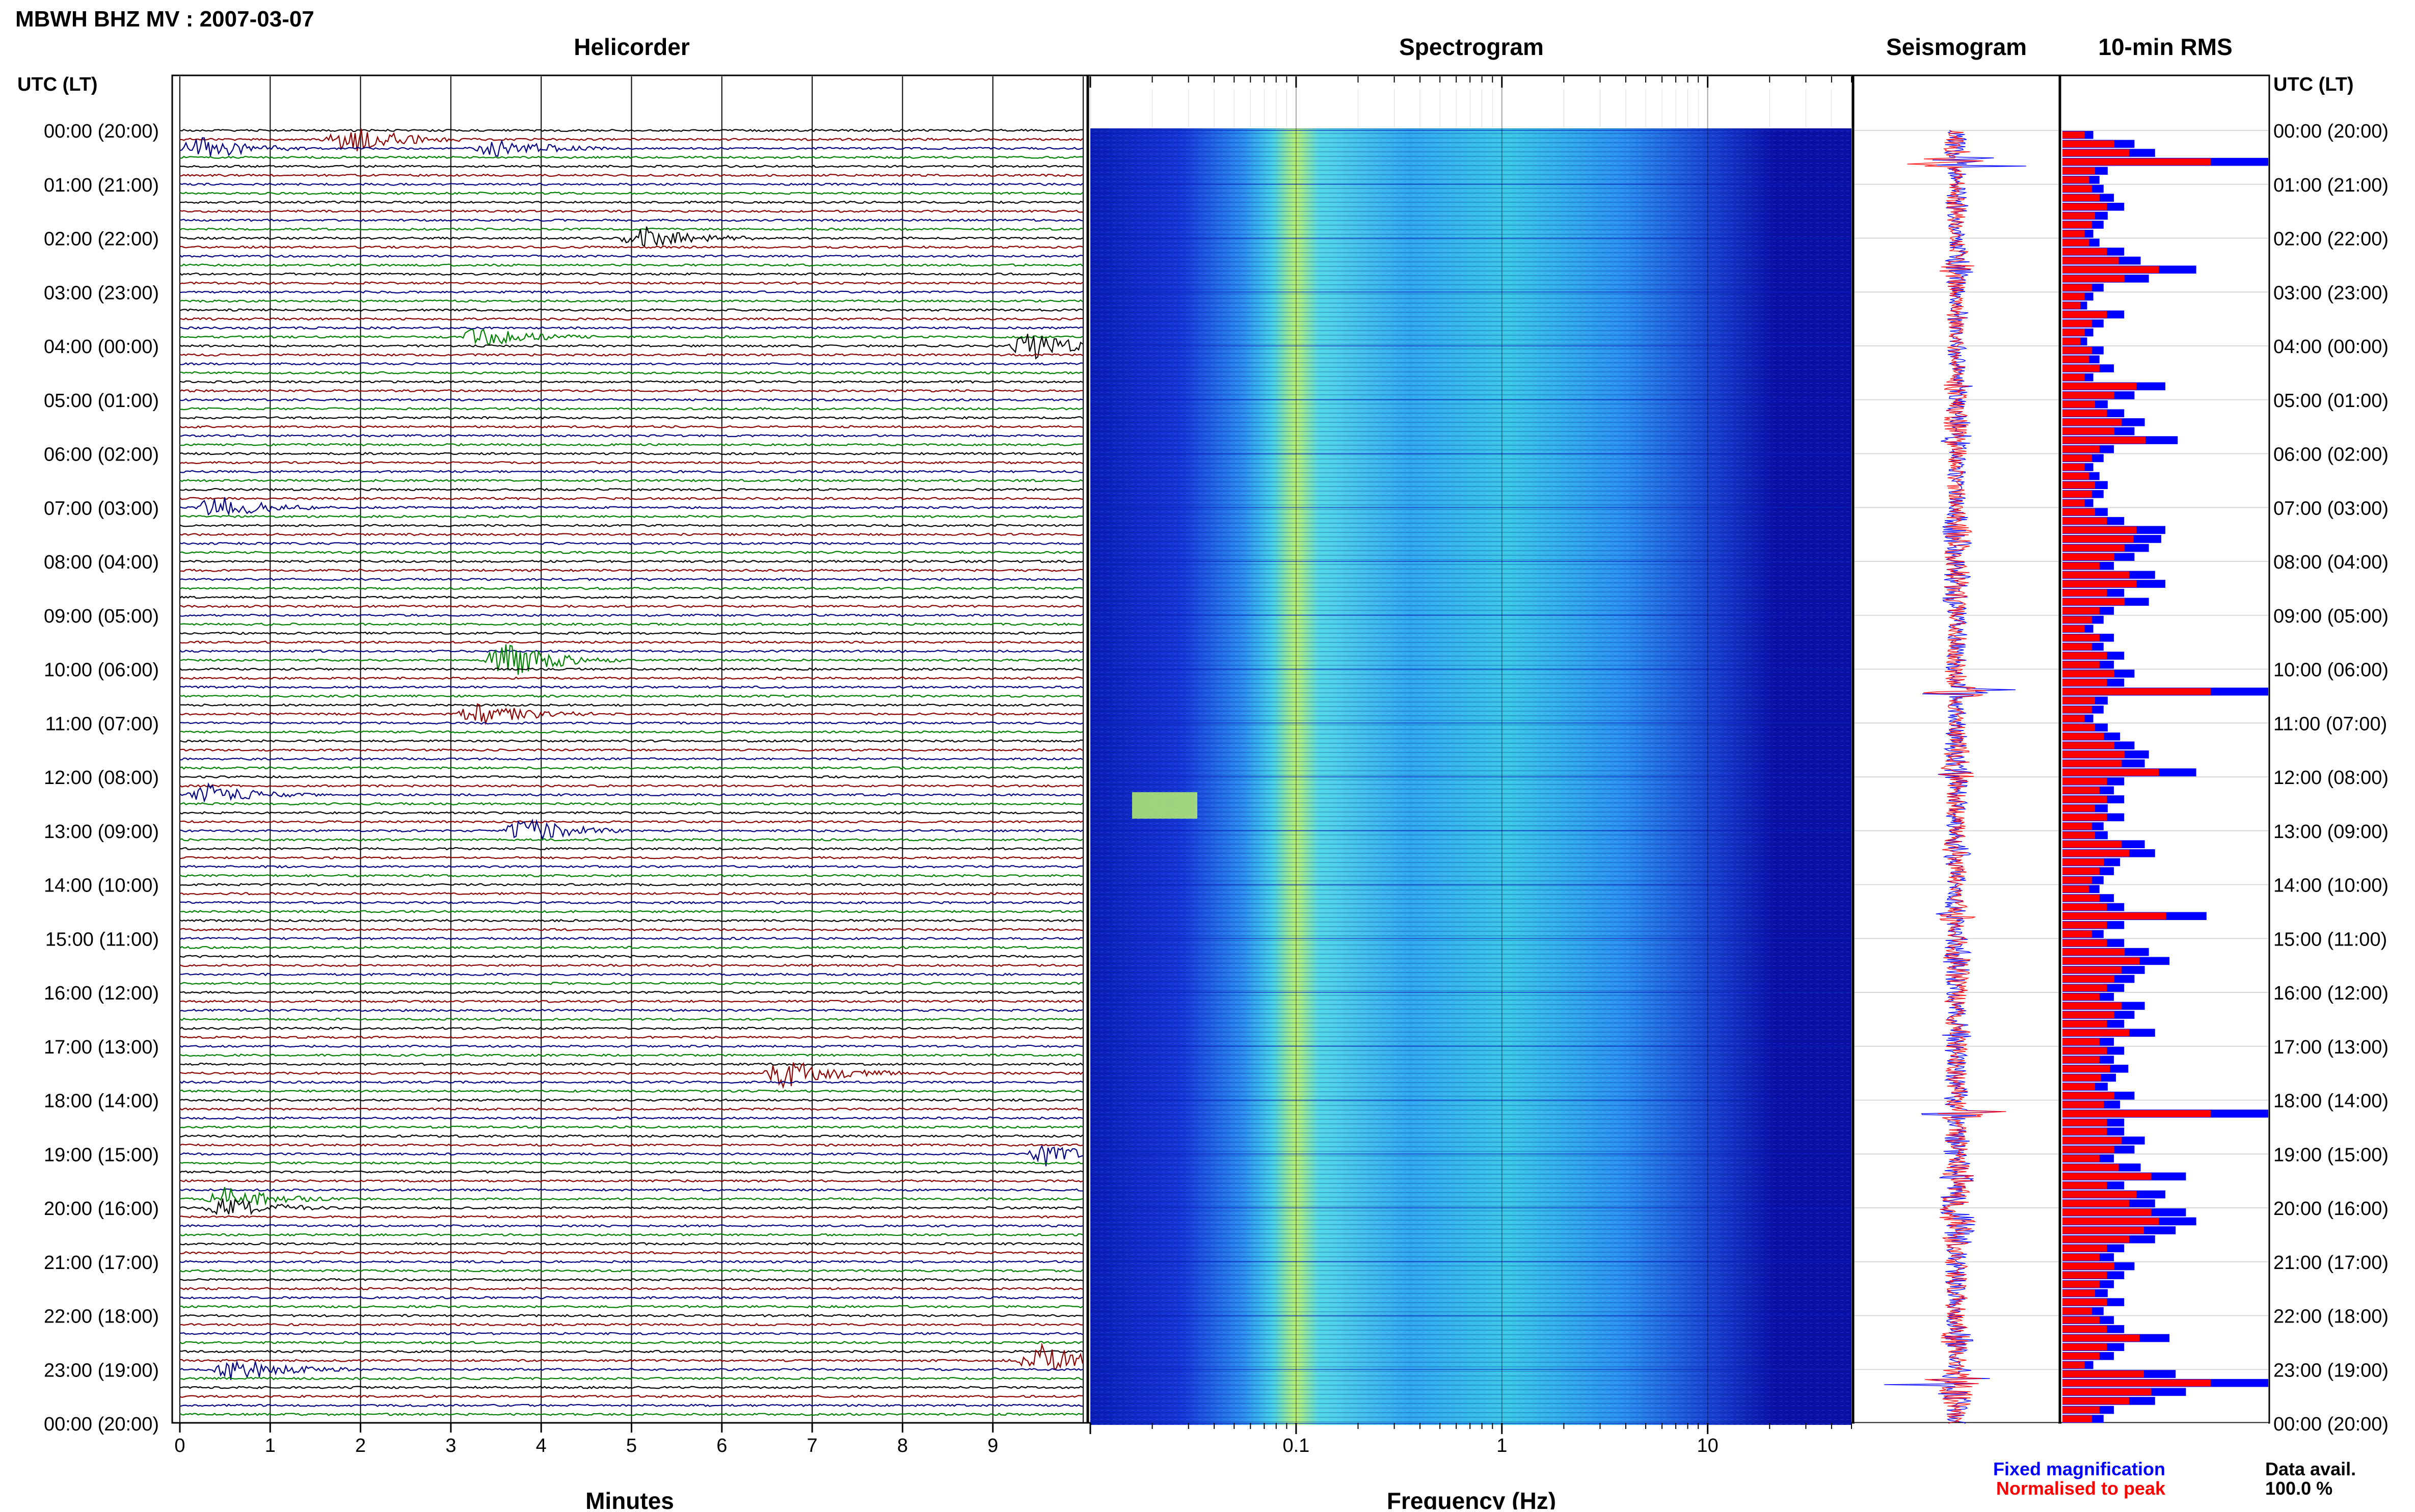  I want to click on time-label-left: 10:00 (06:00), so click(101, 670).